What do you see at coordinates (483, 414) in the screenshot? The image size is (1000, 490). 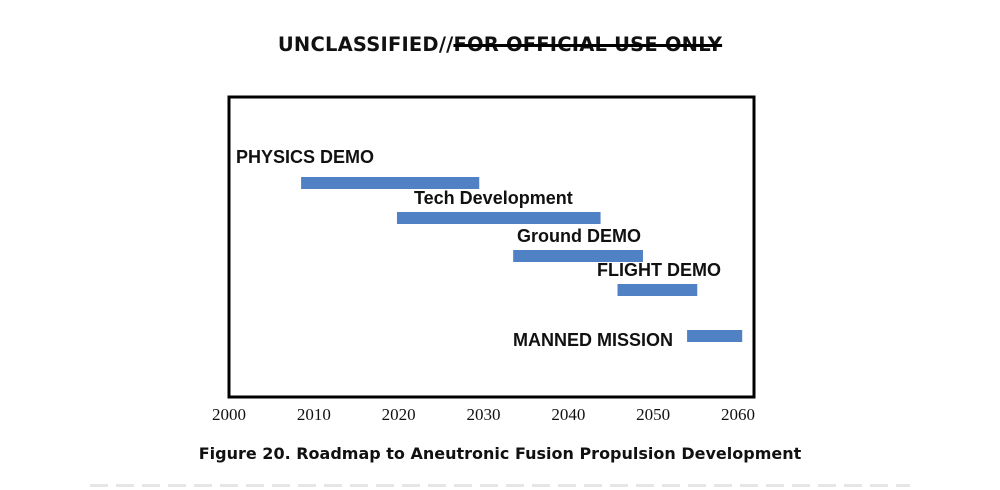 I see `x-tick-label: 2030` at bounding box center [483, 414].